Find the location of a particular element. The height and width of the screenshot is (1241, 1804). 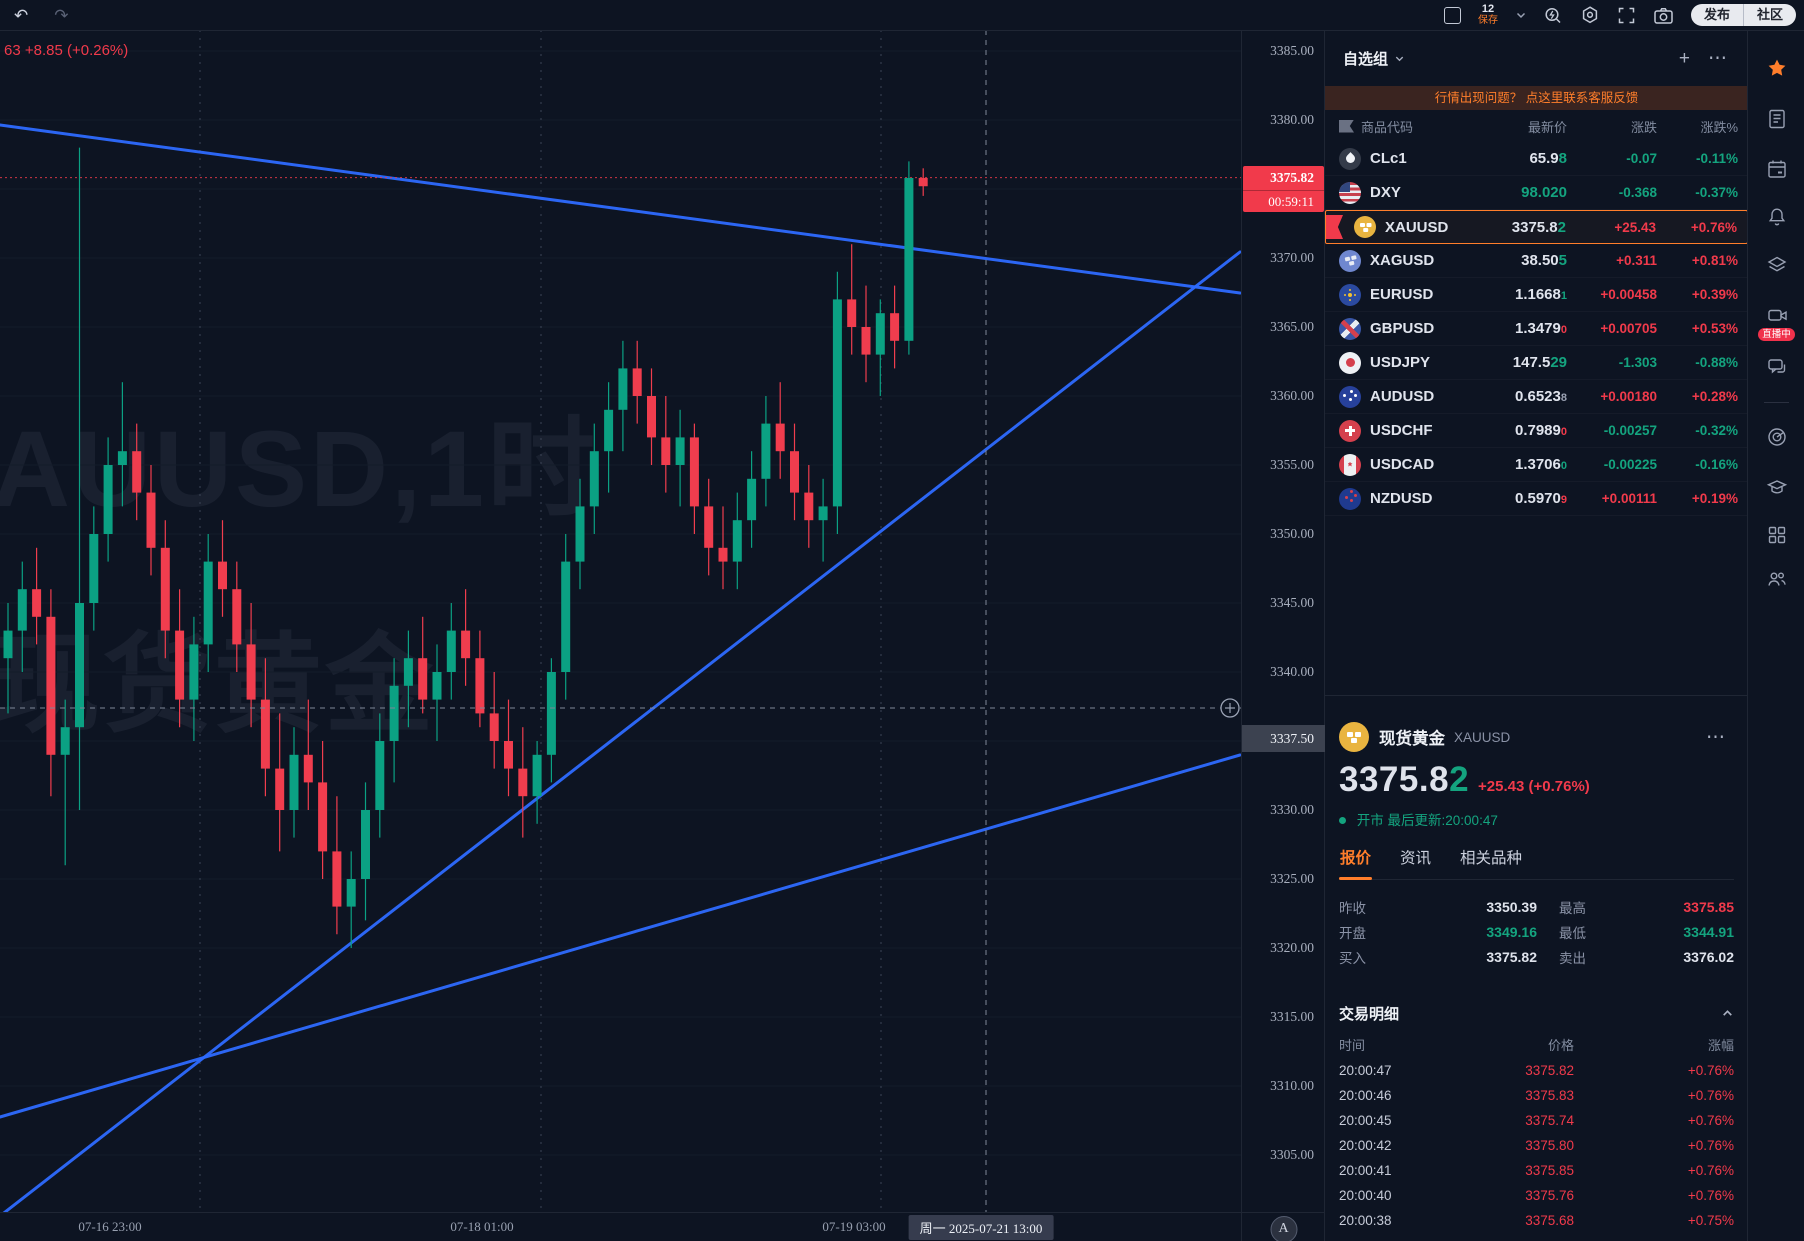

tab-报价: 报价 is located at coordinates (1356, 863).